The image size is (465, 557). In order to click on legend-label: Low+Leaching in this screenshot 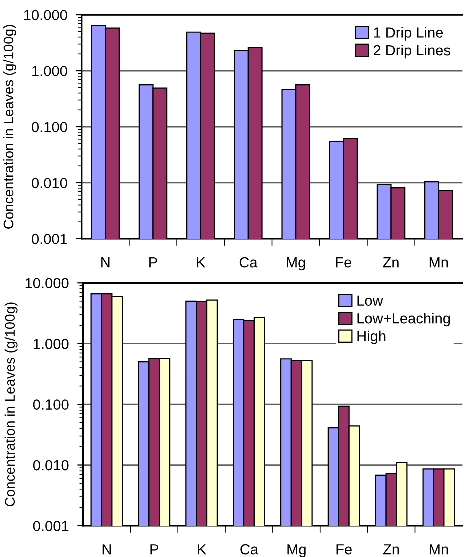, I will do `click(404, 320)`.